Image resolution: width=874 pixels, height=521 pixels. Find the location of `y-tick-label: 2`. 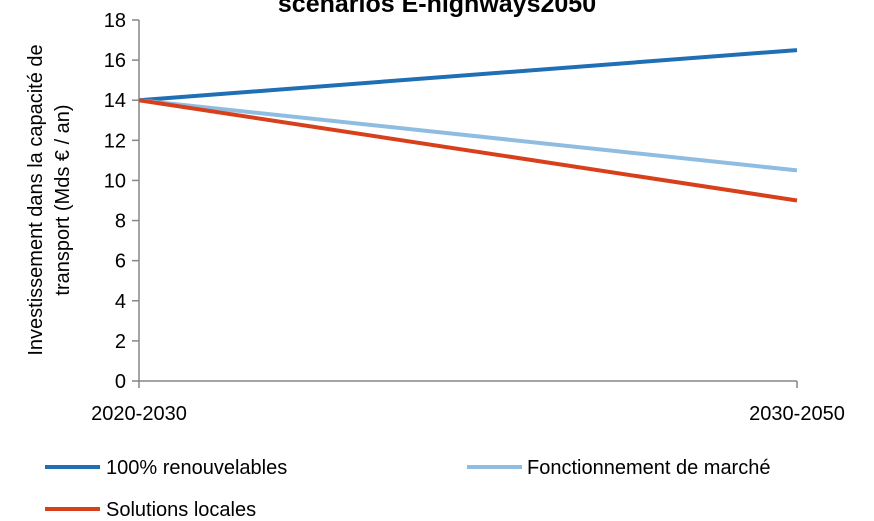

y-tick-label: 2 is located at coordinates (120, 342).